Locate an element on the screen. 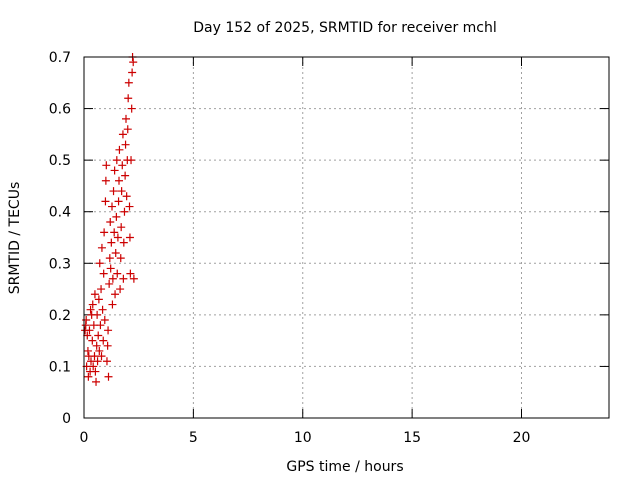 This screenshot has height=480, width=640. y-tick-label: 0 is located at coordinates (66, 419).